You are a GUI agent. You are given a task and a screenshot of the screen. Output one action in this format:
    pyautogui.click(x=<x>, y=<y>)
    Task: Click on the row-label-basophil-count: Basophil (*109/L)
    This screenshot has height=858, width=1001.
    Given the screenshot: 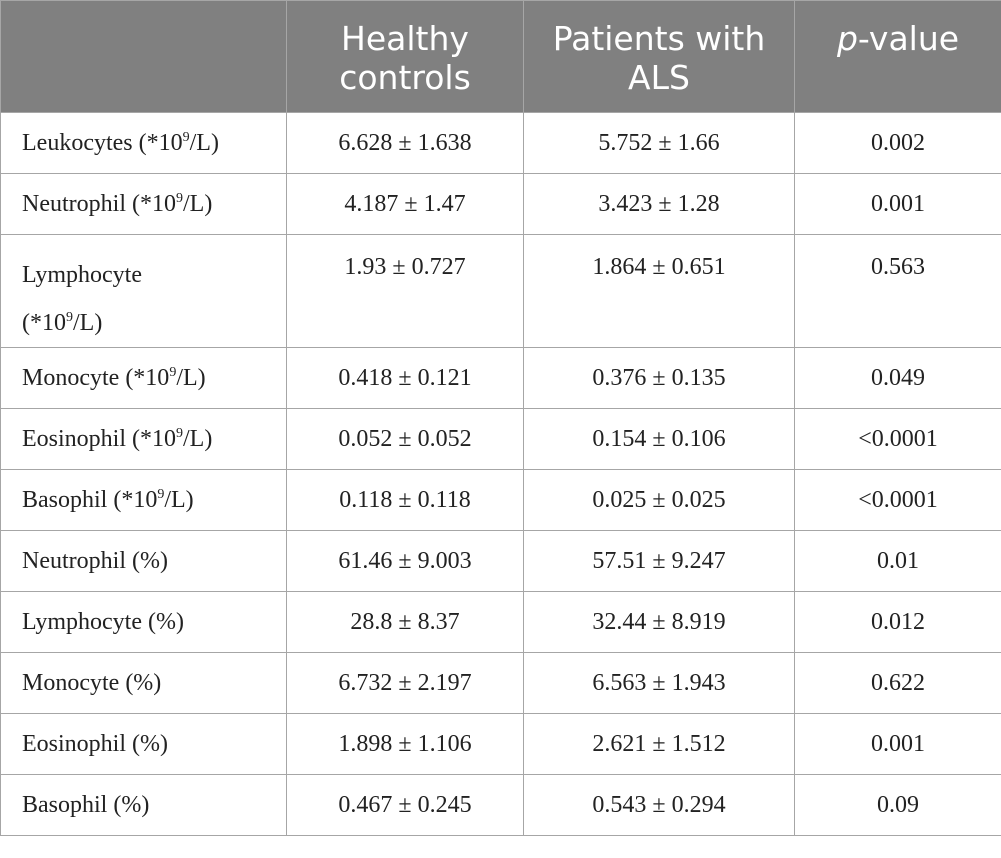 What is the action you would take?
    pyautogui.click(x=143, y=500)
    